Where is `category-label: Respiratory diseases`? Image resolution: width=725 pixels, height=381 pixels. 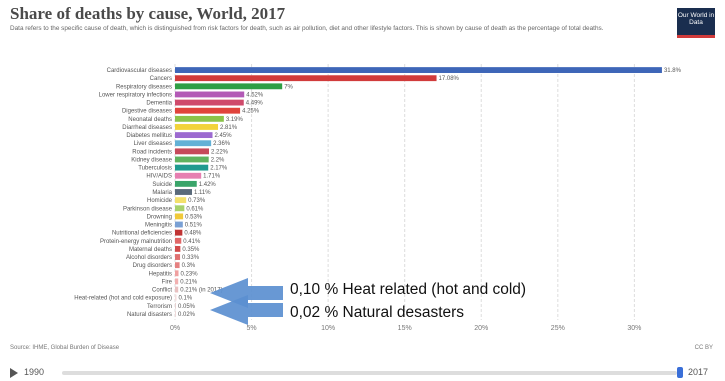
category-label: Respiratory diseases is located at coordinates (144, 87).